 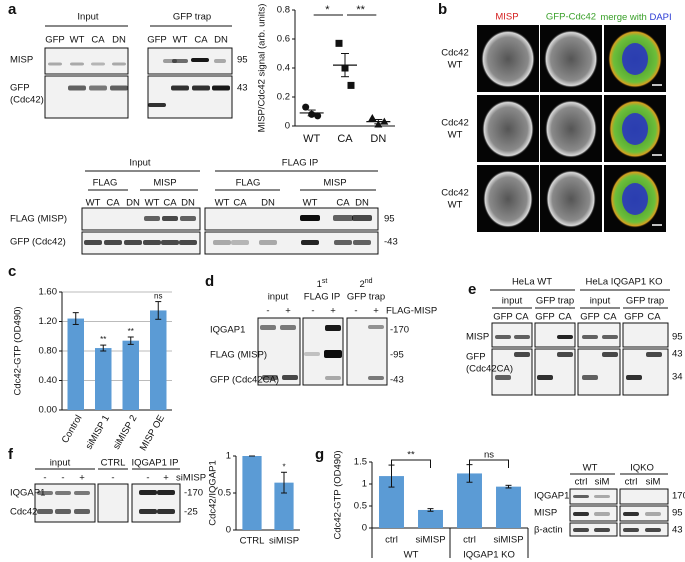 I want to click on mw-marker: 43, so click(x=677, y=354).